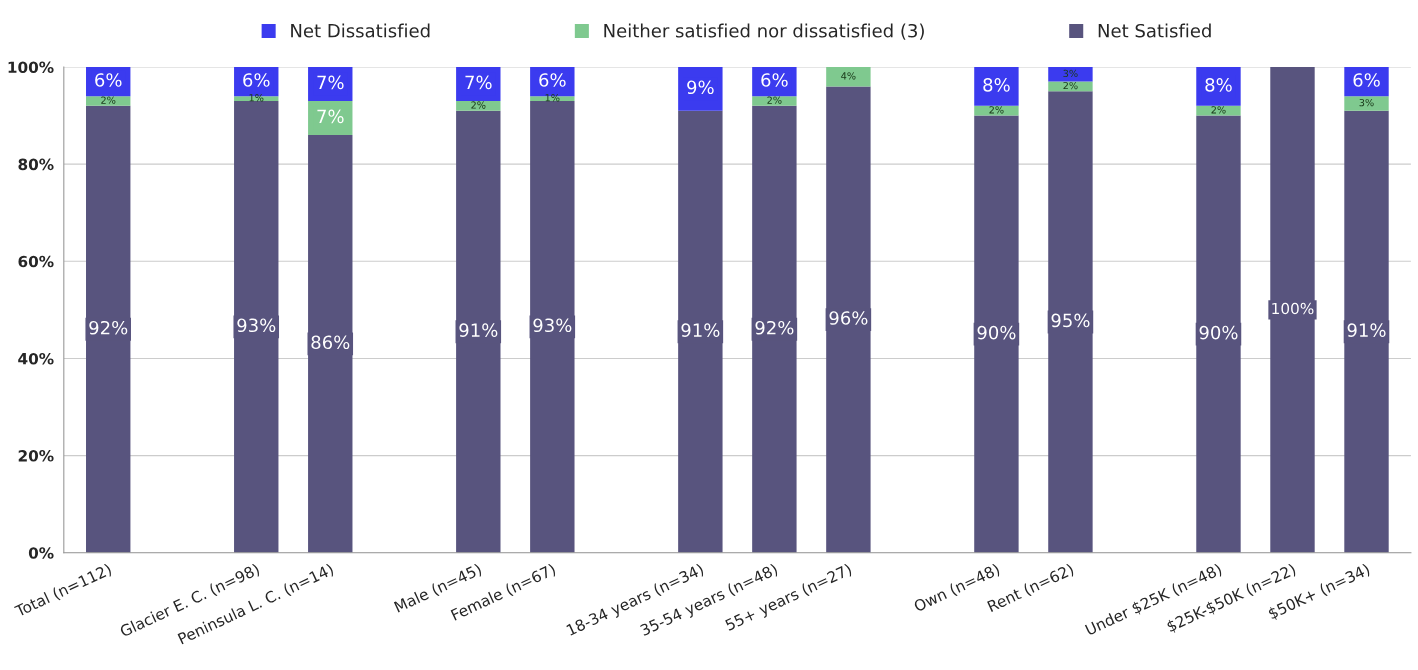 The width and height of the screenshot is (1418, 670). I want to click on legend-label: Net Dissatisfied, so click(360, 30).